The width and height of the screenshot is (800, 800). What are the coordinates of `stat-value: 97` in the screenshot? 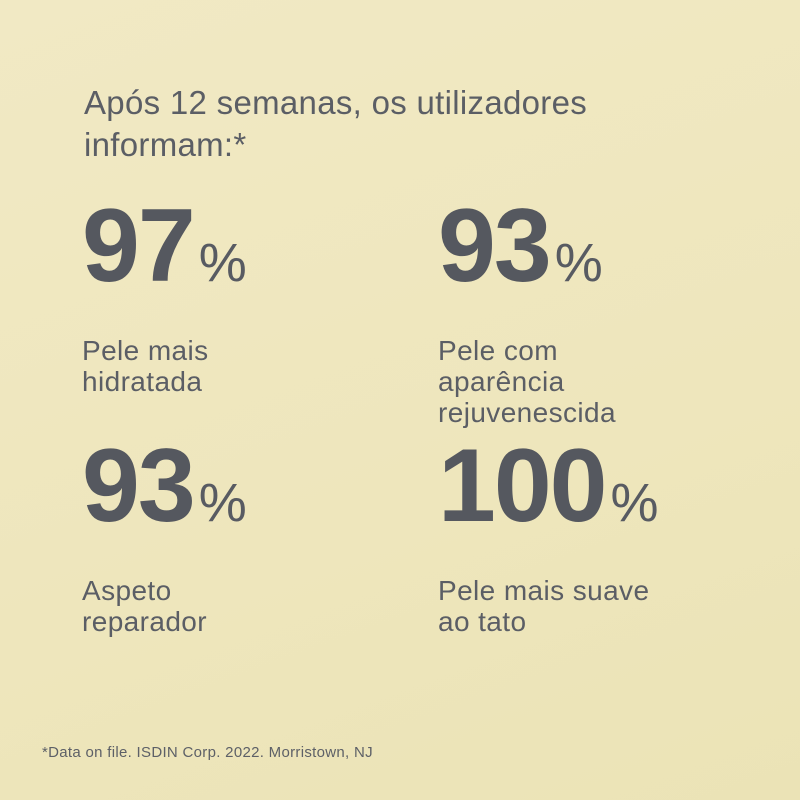 It's located at (139, 246).